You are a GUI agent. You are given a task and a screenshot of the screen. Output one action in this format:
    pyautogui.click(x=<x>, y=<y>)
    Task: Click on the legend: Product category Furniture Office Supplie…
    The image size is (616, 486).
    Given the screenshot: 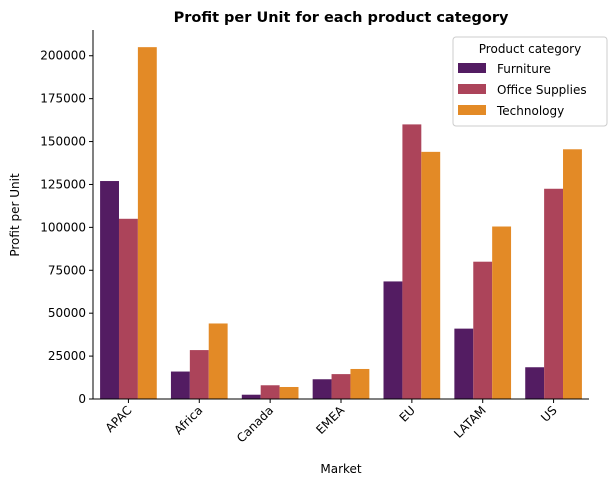 What is the action you would take?
    pyautogui.click(x=530, y=81)
    